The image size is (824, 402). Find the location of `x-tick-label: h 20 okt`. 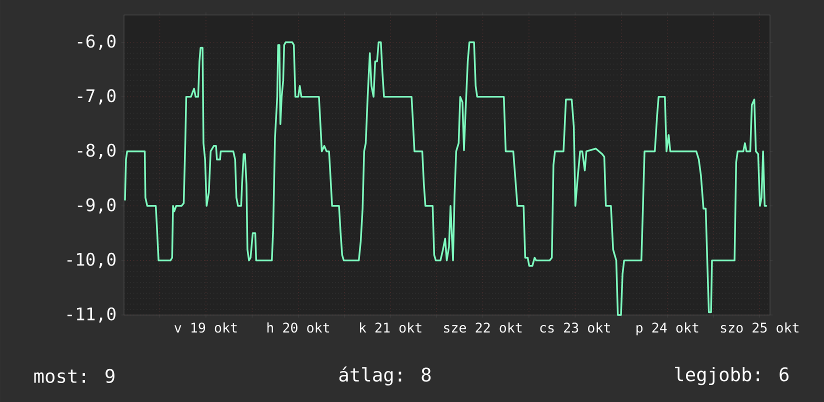

x-tick-label: h 20 okt is located at coordinates (298, 327).